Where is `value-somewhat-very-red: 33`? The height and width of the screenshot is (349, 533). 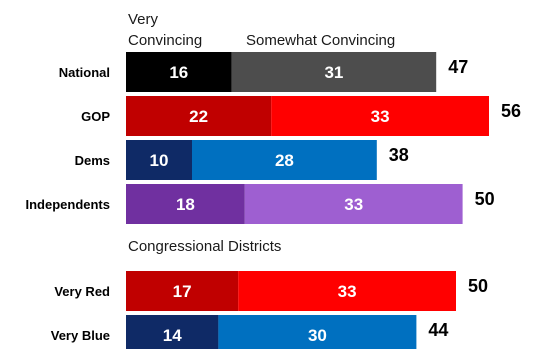 value-somewhat-very-red: 33 is located at coordinates (347, 291).